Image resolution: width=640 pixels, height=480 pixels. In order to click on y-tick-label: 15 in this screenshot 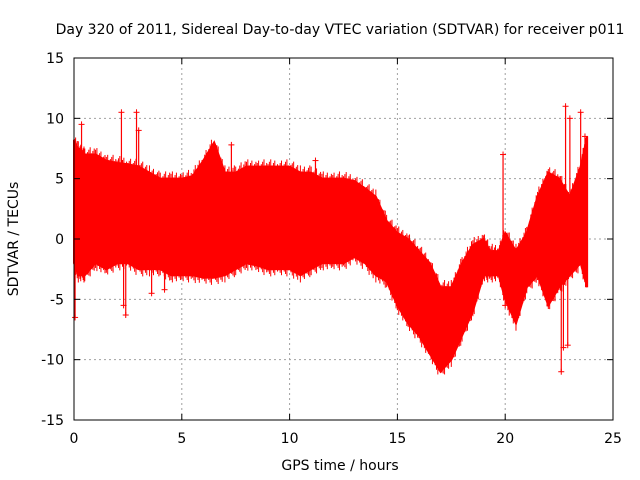, I will do `click(55, 59)`.